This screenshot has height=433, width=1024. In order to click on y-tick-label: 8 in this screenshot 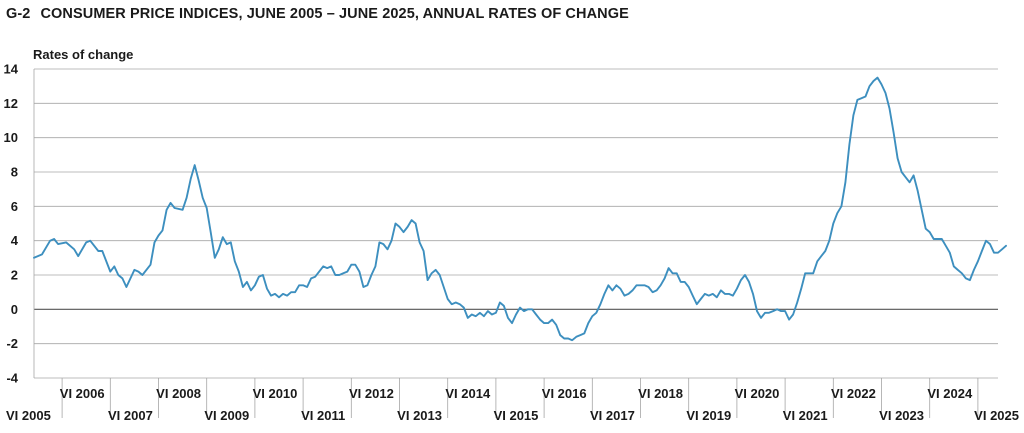, I will do `click(14, 172)`.